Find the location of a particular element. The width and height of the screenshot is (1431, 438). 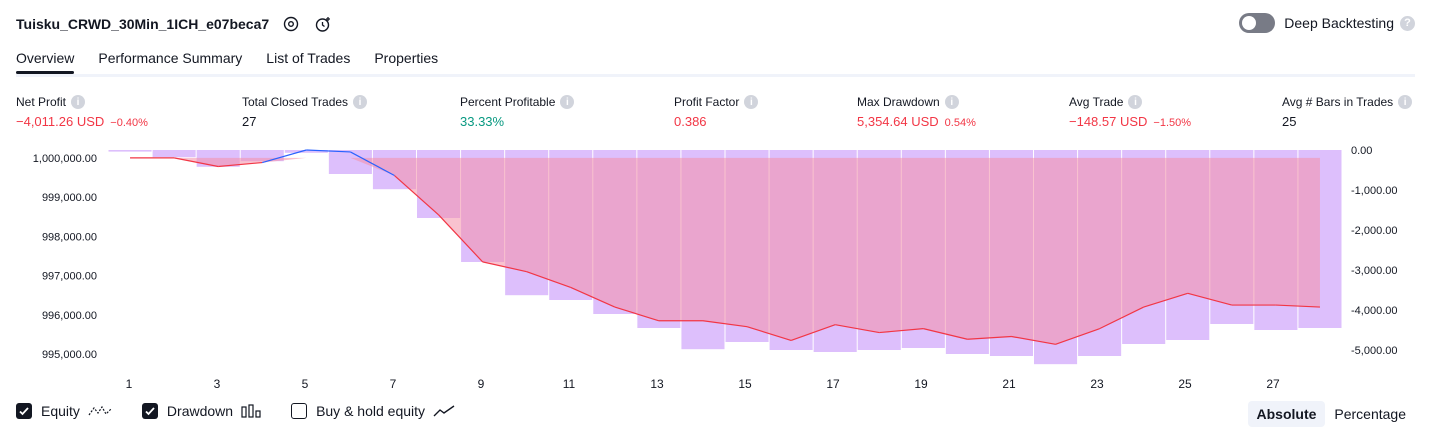

legend-label: Buy & hold equity is located at coordinates (371, 411).